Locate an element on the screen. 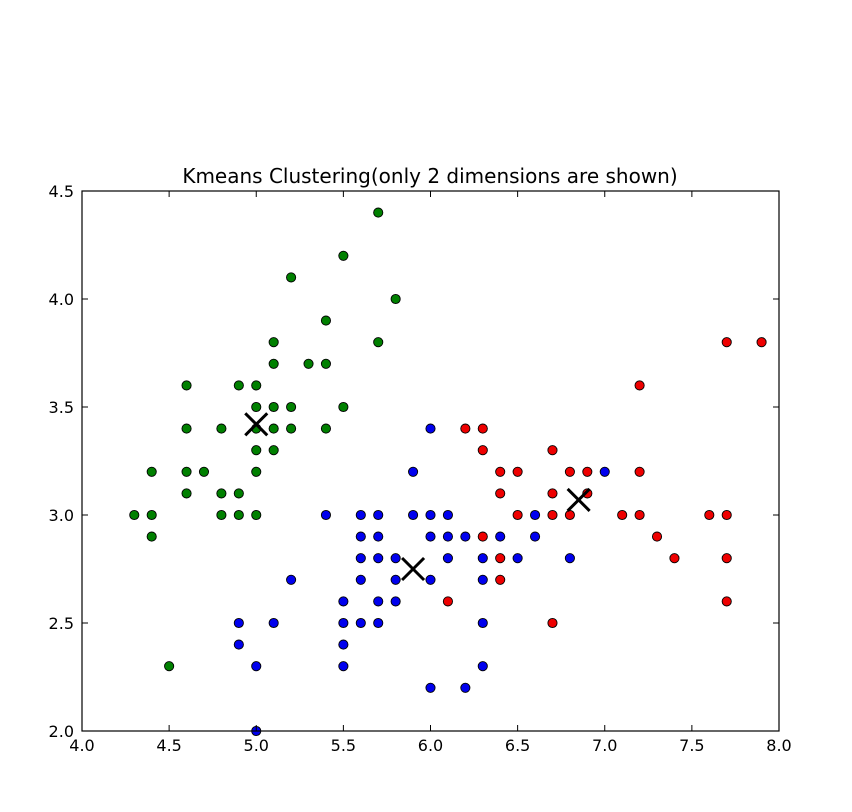 The width and height of the screenshot is (852, 812). centroids-layer is located at coordinates (417, 497).